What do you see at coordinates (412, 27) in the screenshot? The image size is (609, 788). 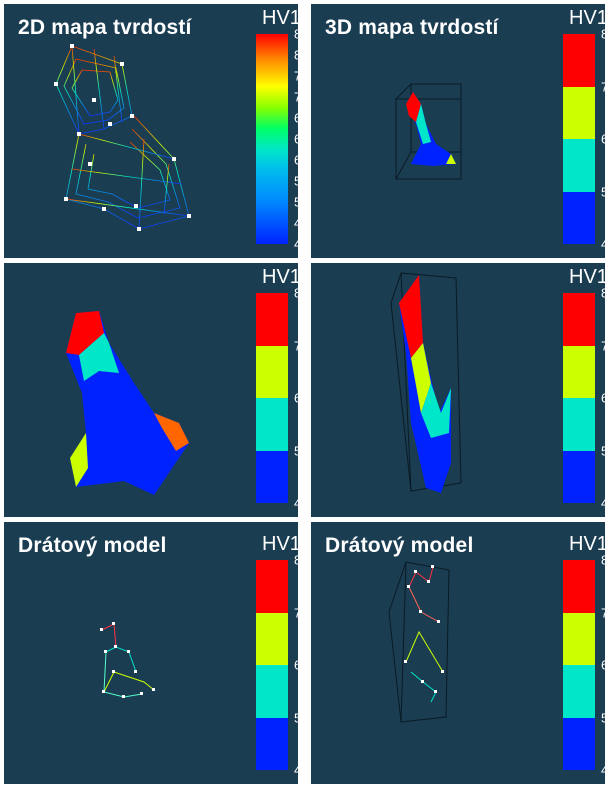 I see `panel-title: 3D mapa tvrdostí` at bounding box center [412, 27].